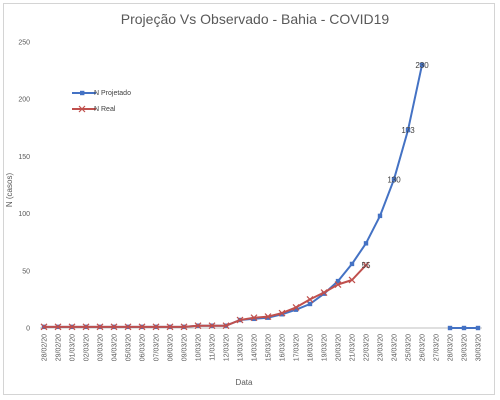 Image resolution: width=500 pixels, height=400 pixels. What do you see at coordinates (87, 347) in the screenshot?
I see `x-tick-label: 02/03/20` at bounding box center [87, 347].